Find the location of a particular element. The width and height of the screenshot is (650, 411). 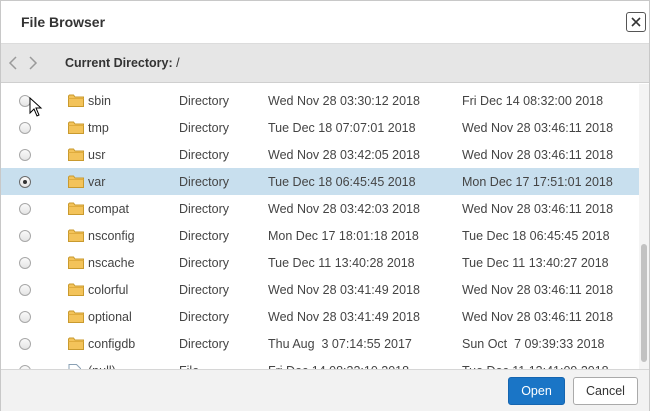

file-name: compat is located at coordinates (108, 208).